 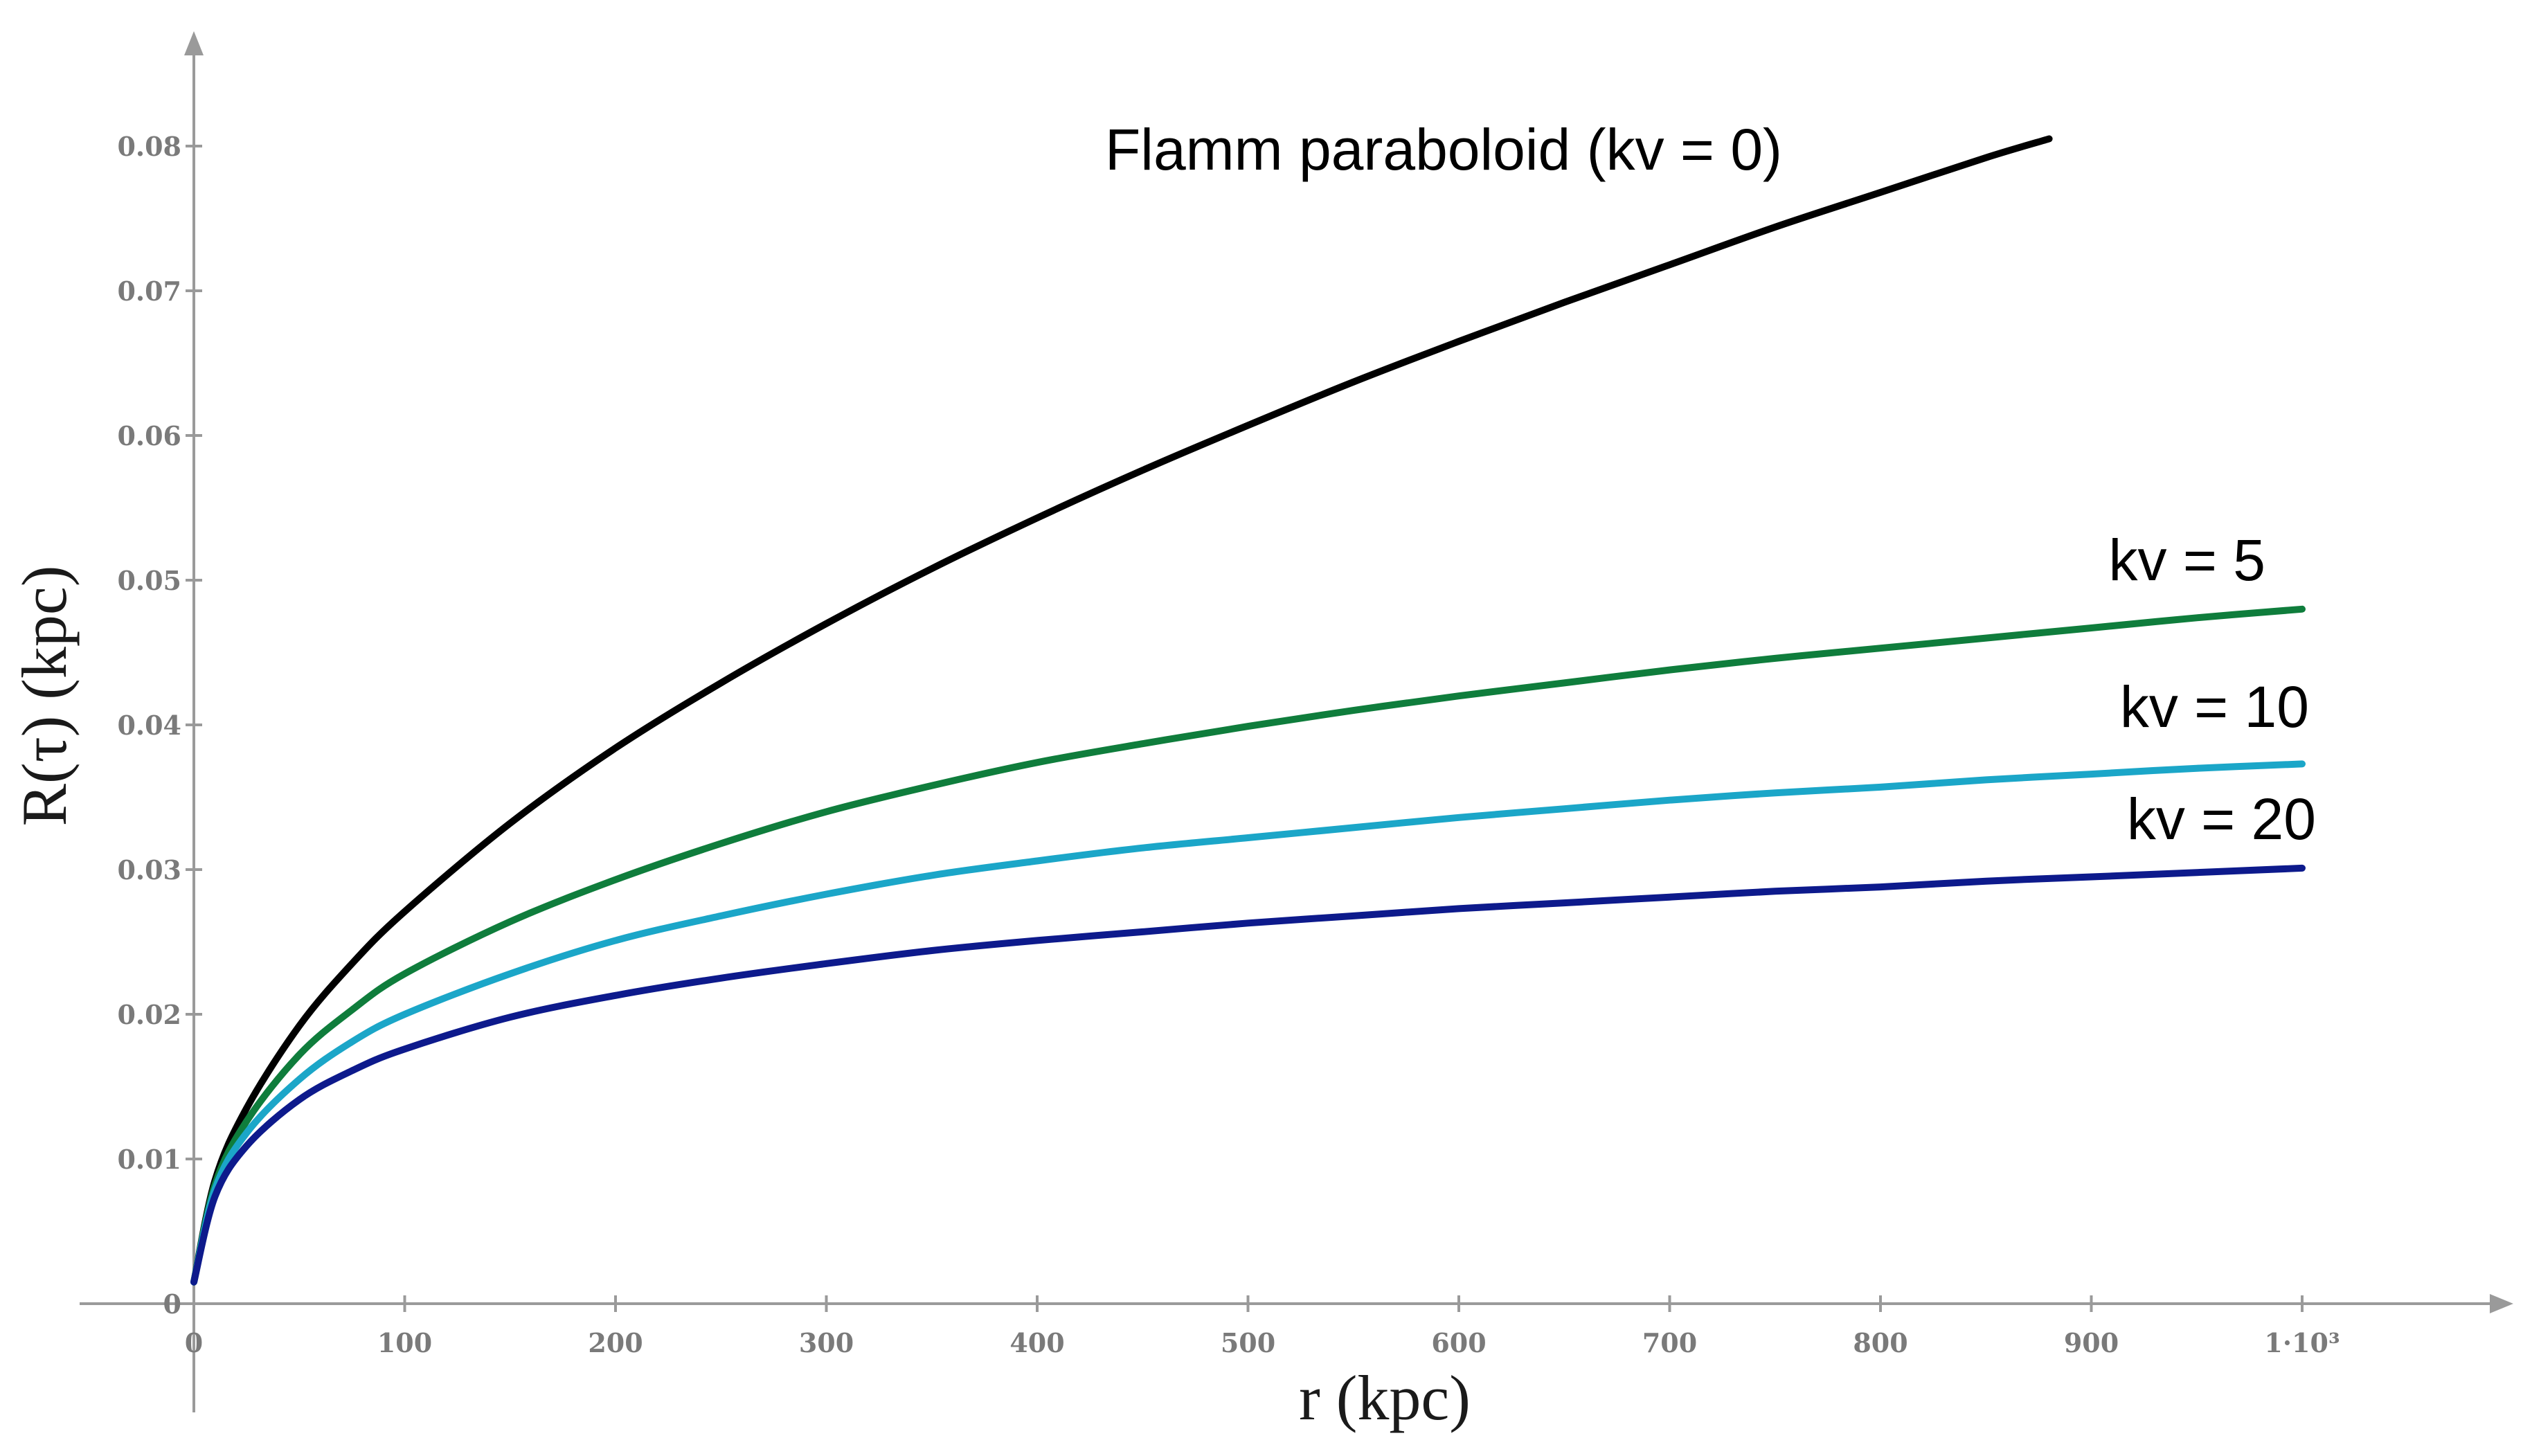 What do you see at coordinates (149, 1015) in the screenshot?
I see `y-tick-label: 0.02` at bounding box center [149, 1015].